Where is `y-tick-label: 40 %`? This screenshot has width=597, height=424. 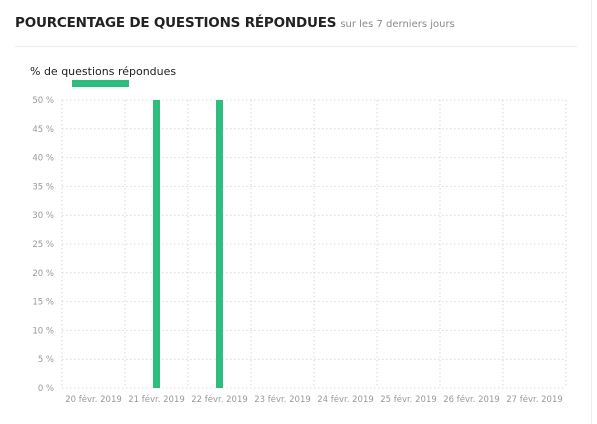
y-tick-label: 40 % is located at coordinates (43, 159).